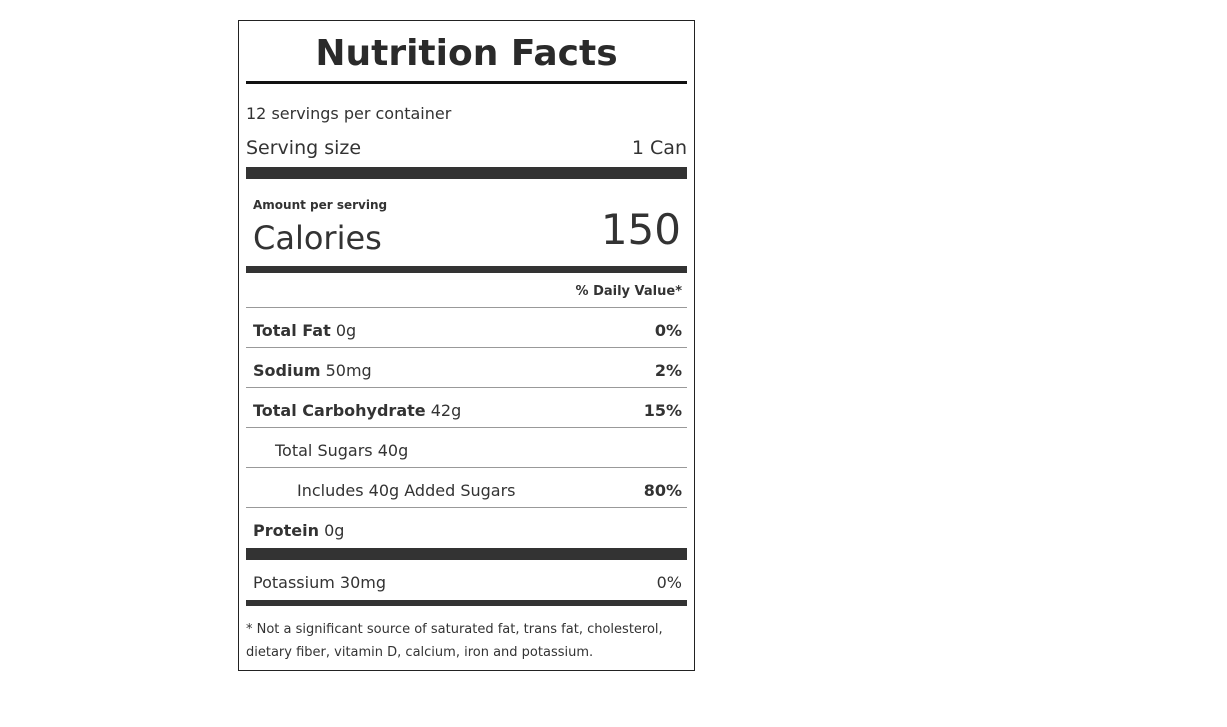 The height and width of the screenshot is (727, 1227). Describe the element at coordinates (320, 205) in the screenshot. I see `amount-per-serving: Amount per serving` at that location.